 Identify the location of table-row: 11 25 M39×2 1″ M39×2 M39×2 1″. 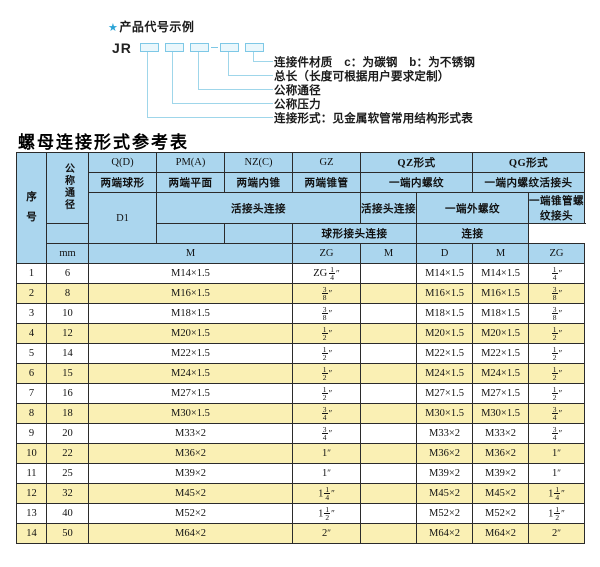
(301, 473).